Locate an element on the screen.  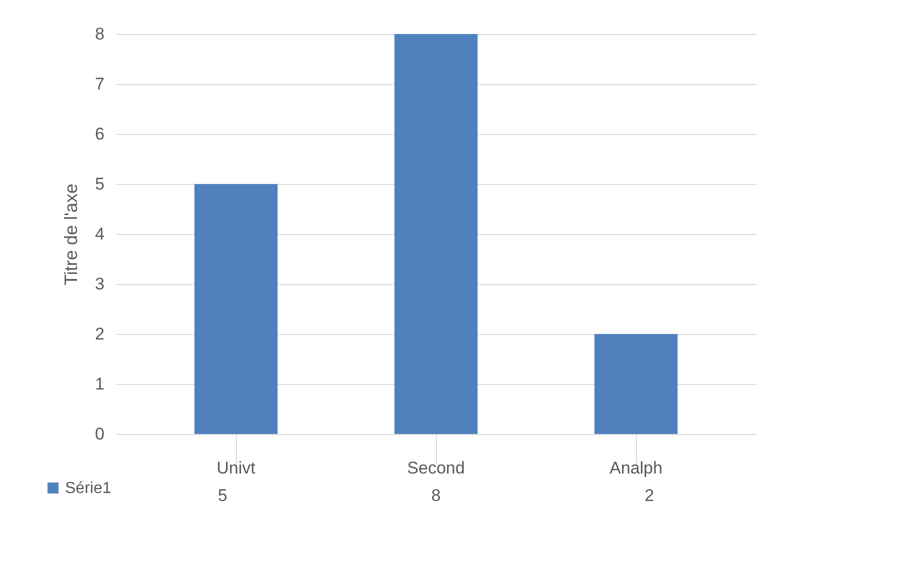
y-tick-label: 8 is located at coordinates (99, 34).